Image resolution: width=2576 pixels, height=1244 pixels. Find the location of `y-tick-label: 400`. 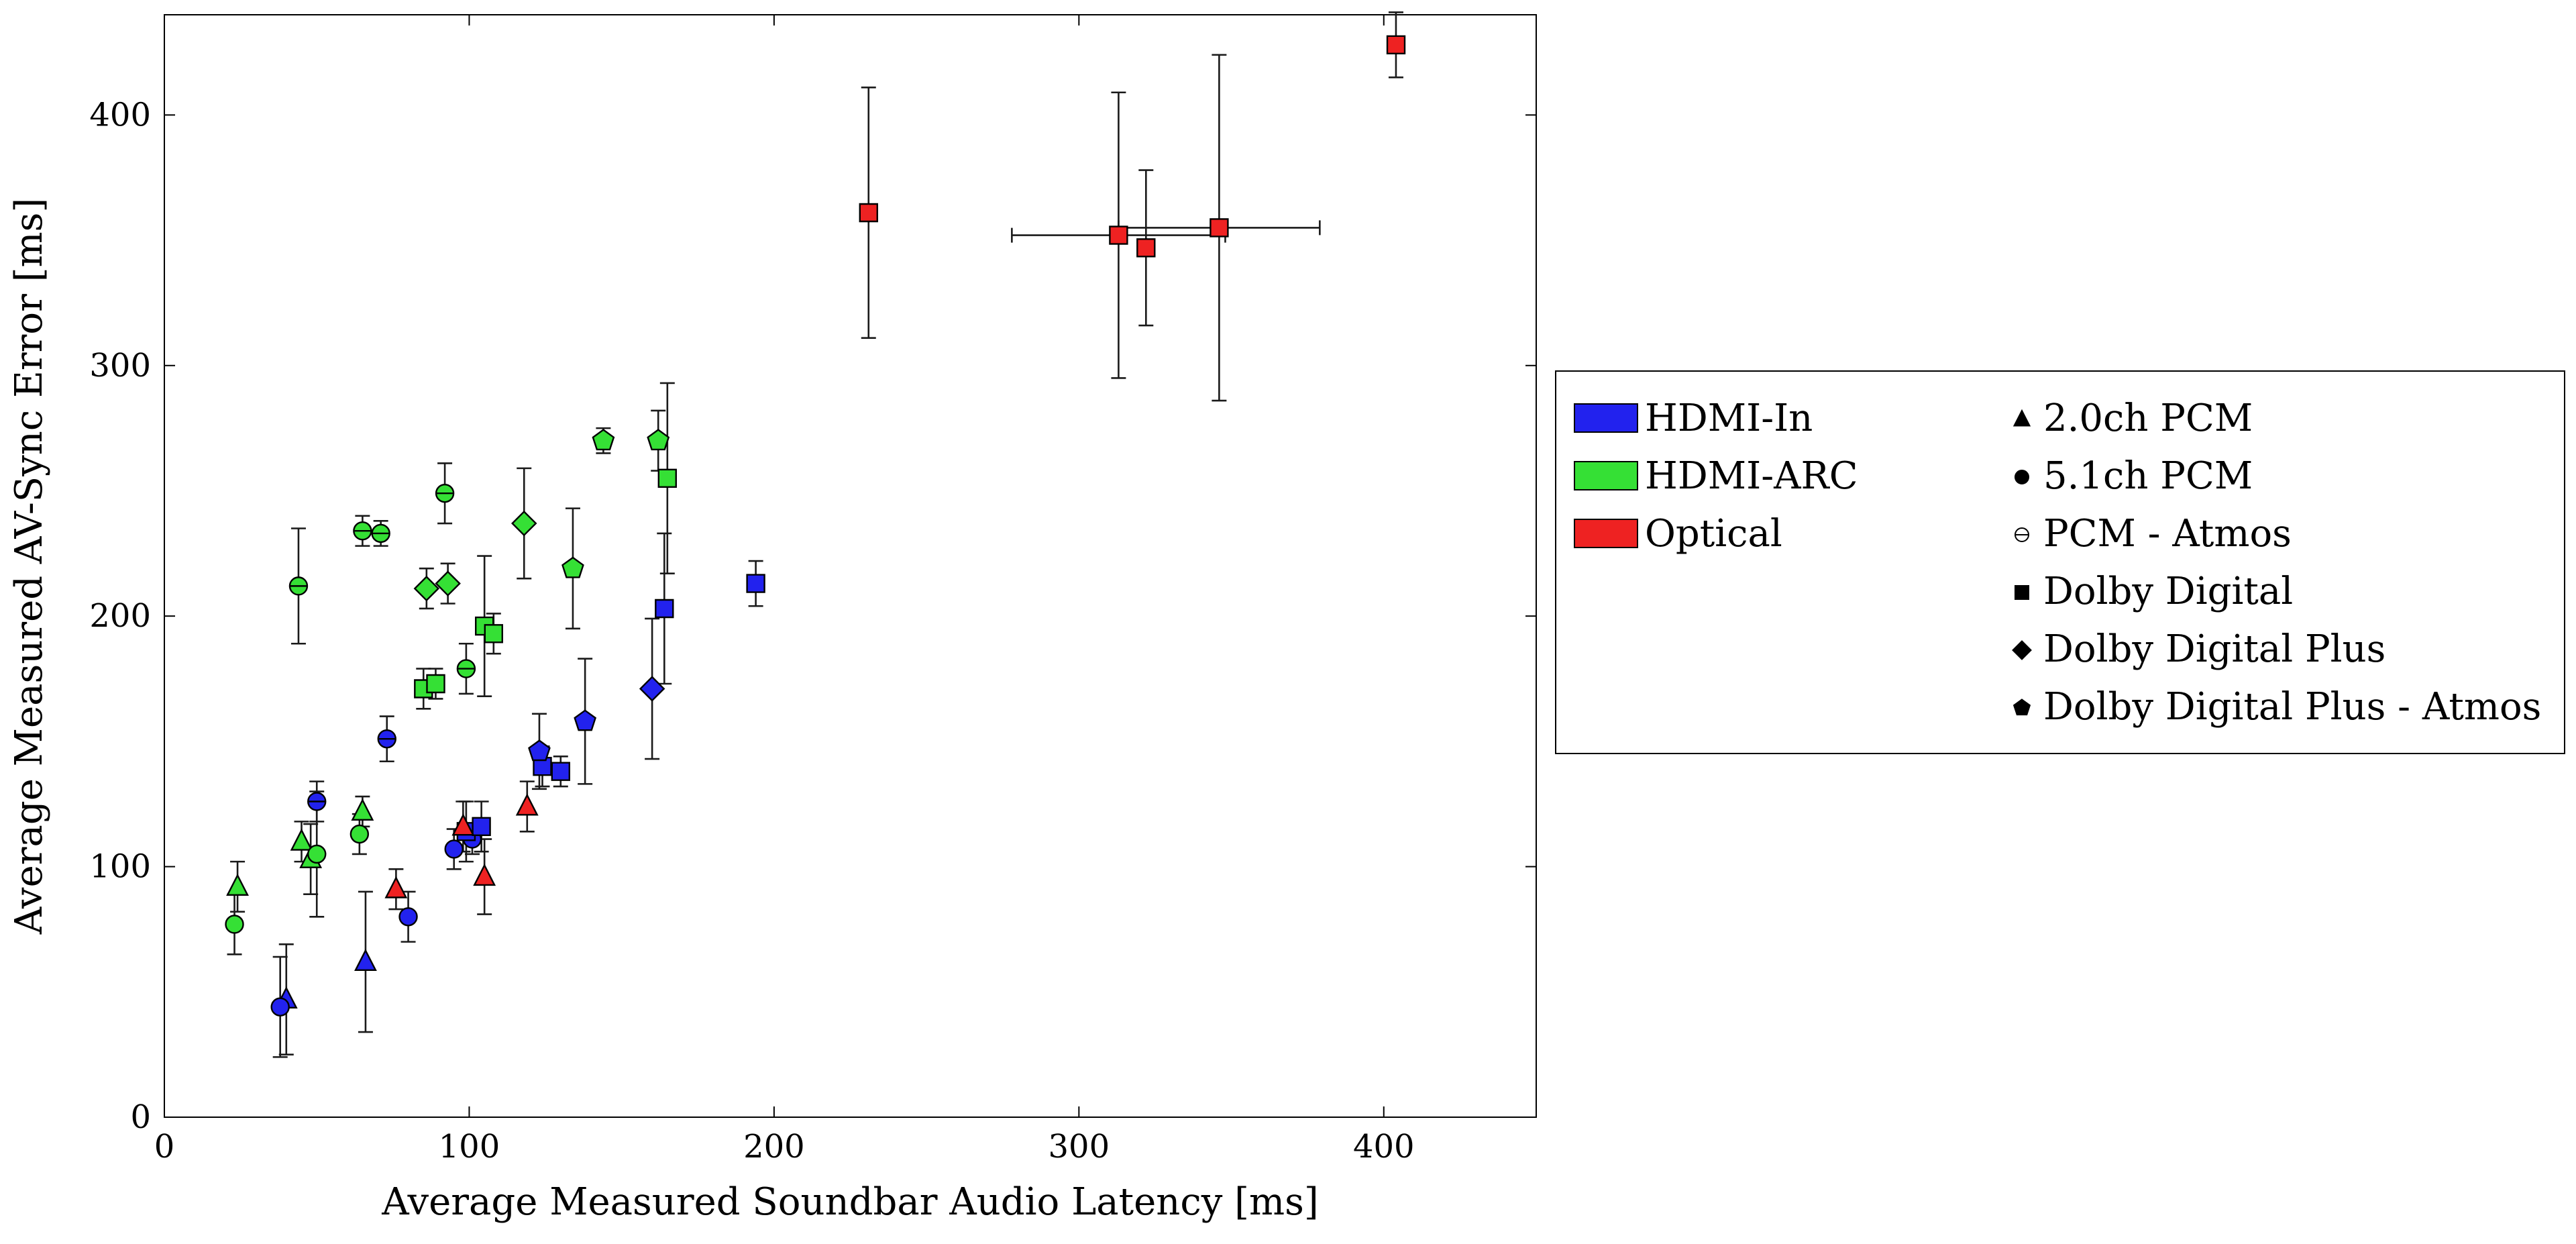

y-tick-label: 400 is located at coordinates (120, 115).